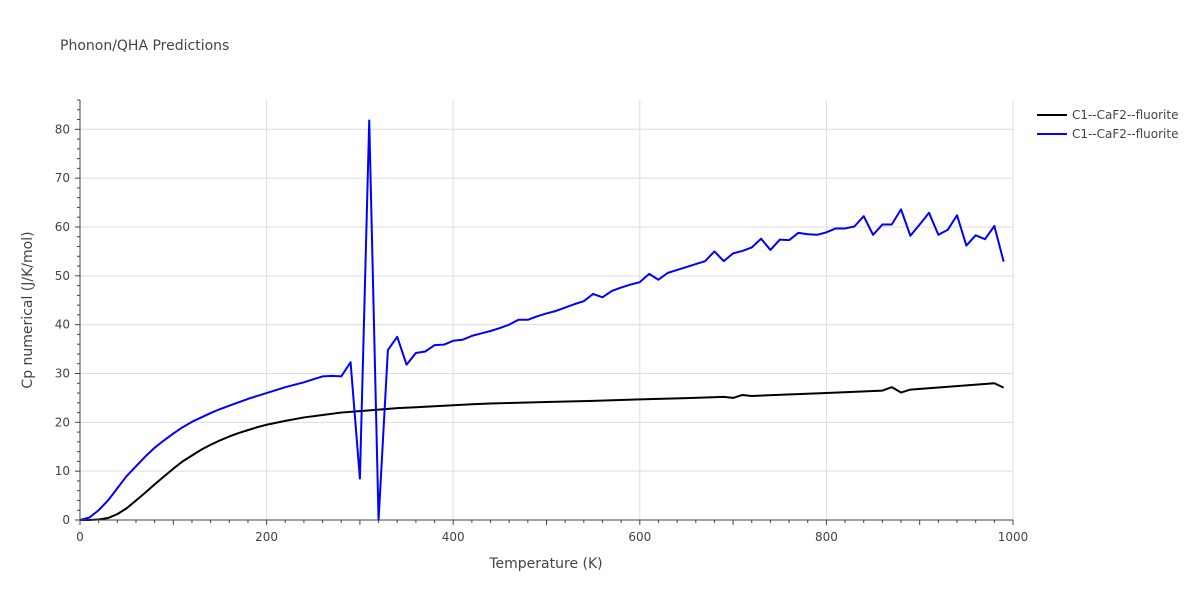  I want to click on x-tick-label: 800, so click(826, 537).